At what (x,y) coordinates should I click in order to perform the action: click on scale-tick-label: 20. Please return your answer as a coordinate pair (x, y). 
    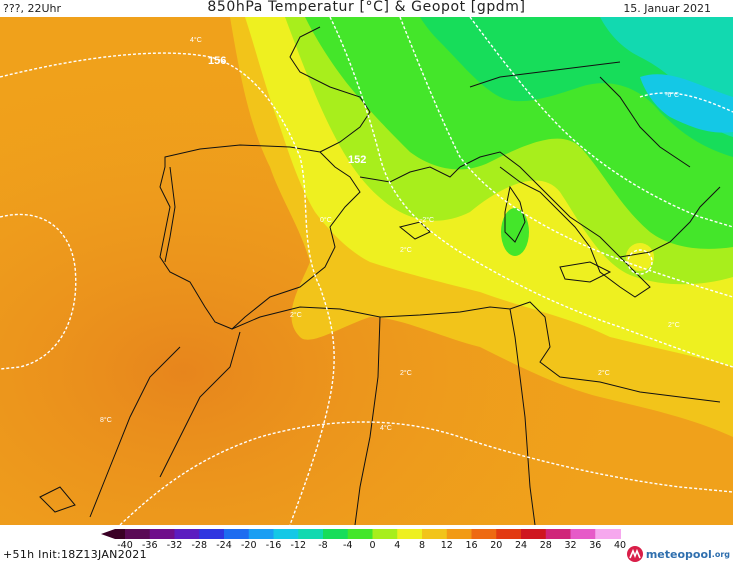
    Looking at the image, I should click on (496, 545).